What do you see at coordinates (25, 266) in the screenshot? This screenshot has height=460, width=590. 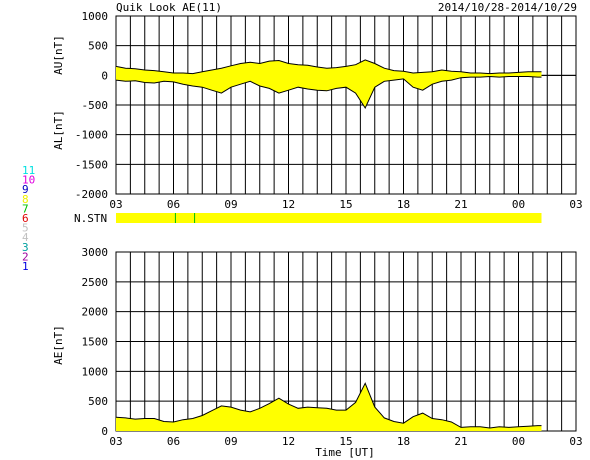 I see `legend-item: 1` at bounding box center [25, 266].